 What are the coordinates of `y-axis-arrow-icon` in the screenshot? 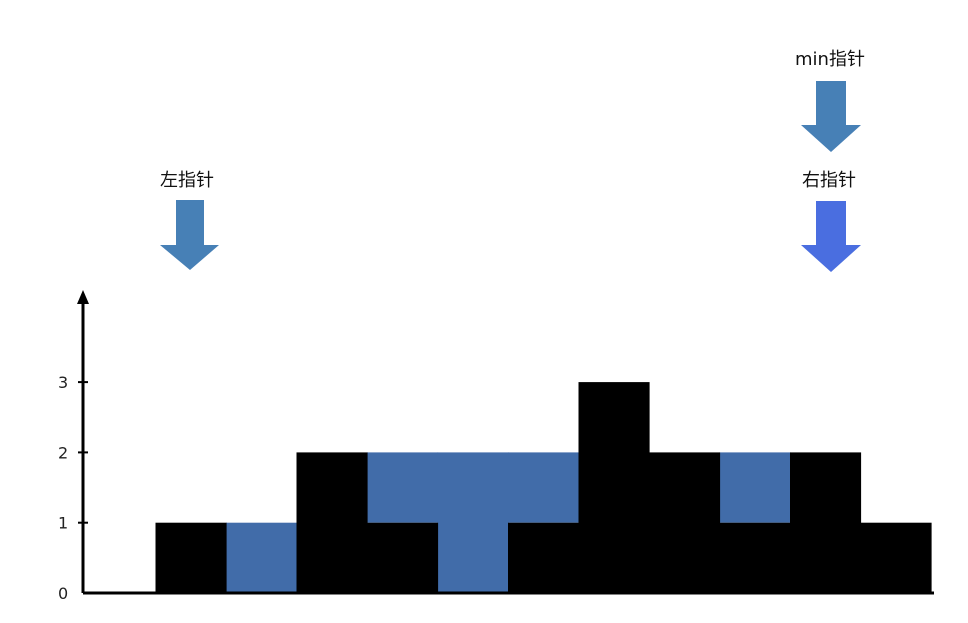 It's located at (83, 297).